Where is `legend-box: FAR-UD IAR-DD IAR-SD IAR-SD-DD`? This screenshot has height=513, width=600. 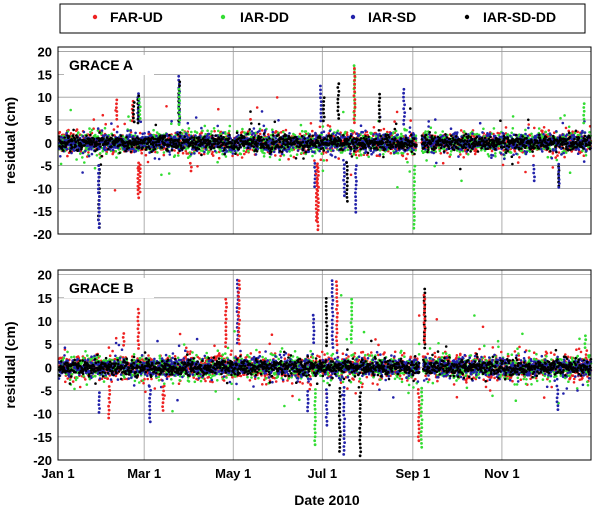 legend-box: FAR-UD IAR-DD IAR-SD IAR-SD-DD is located at coordinates (322, 18).